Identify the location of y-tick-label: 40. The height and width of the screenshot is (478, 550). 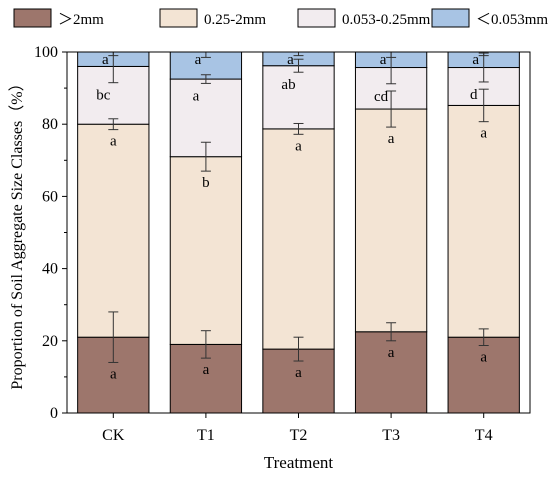
(50, 269).